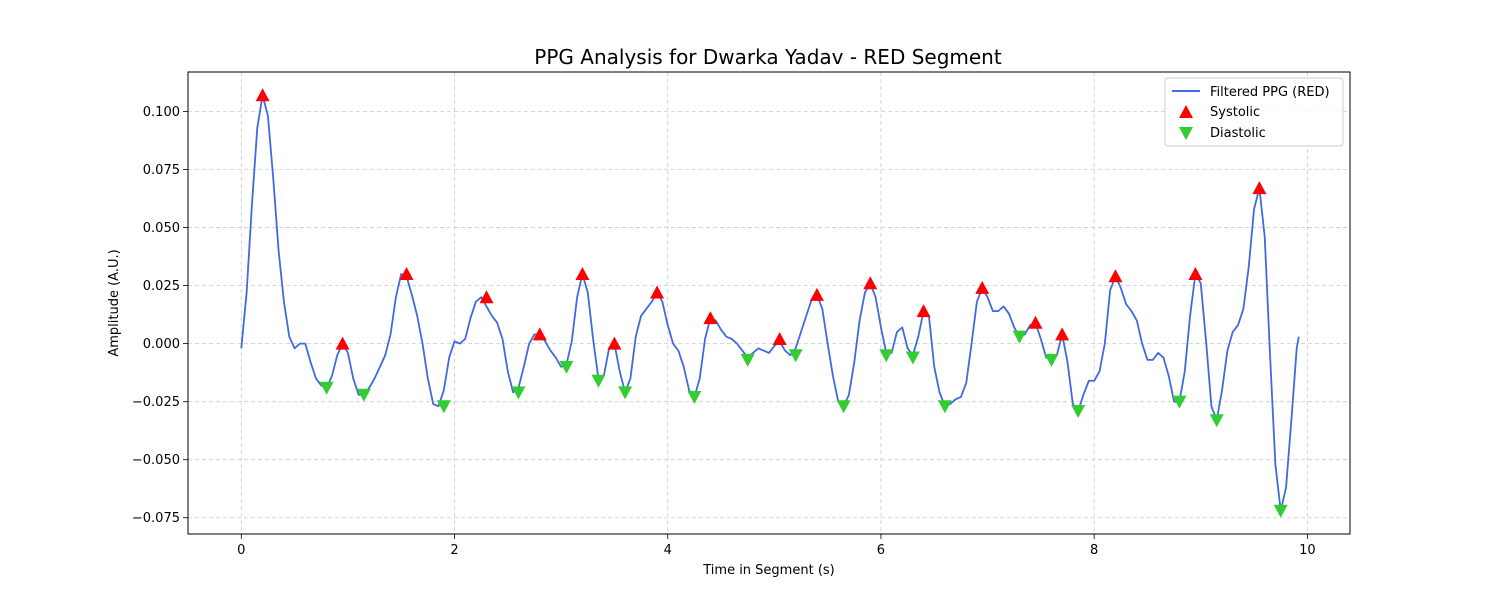 The height and width of the screenshot is (600, 1500). What do you see at coordinates (156, 402) in the screenshot?
I see `y-tick-label: −0.025` at bounding box center [156, 402].